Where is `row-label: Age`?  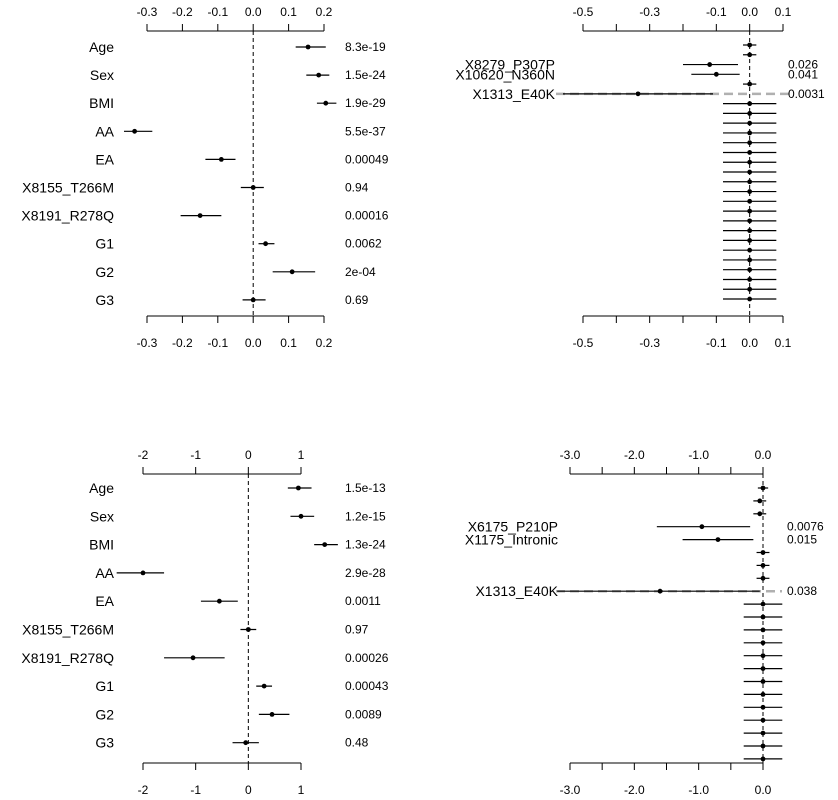 row-label: Age is located at coordinates (101, 47).